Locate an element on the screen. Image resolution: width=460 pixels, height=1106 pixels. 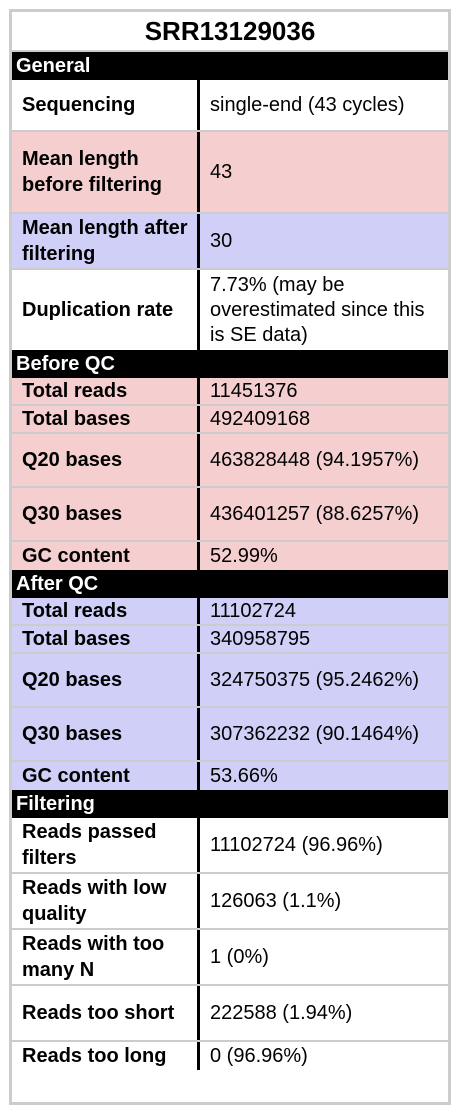
table-row: Q20 bases 324750375 (95.2462%) is located at coordinates (230, 681).